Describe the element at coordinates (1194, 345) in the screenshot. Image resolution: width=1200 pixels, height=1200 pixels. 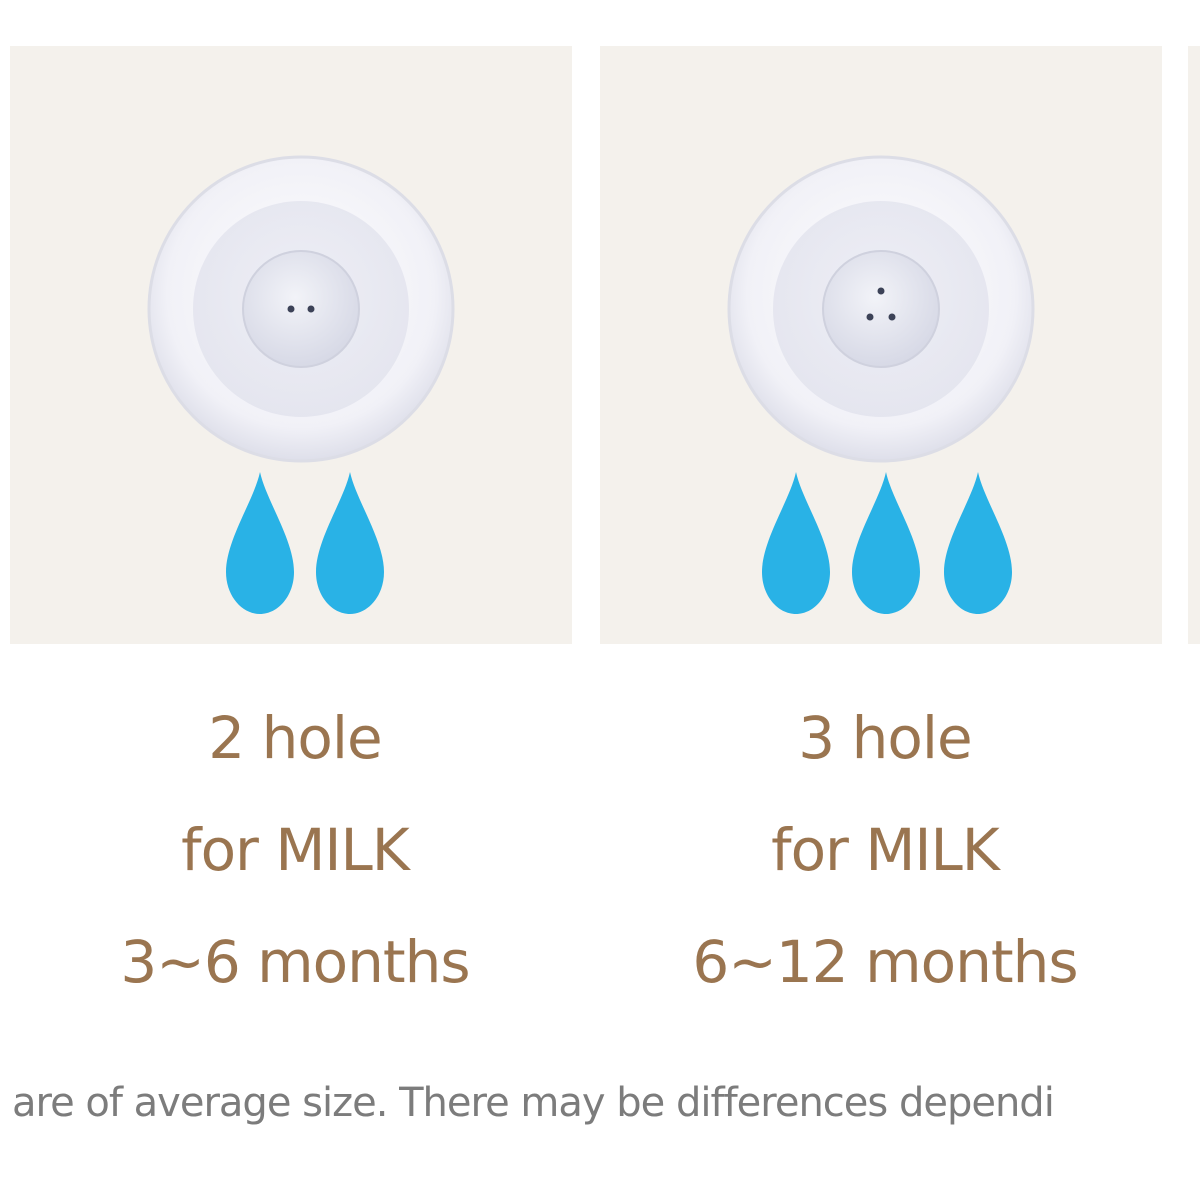
I see `nipple-card-partial` at that location.